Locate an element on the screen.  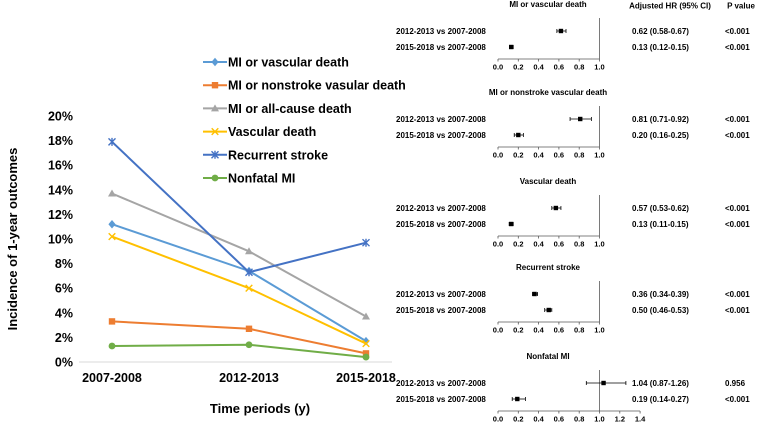
legend-label: MI or nonstroke vasular death is located at coordinates (317, 86).